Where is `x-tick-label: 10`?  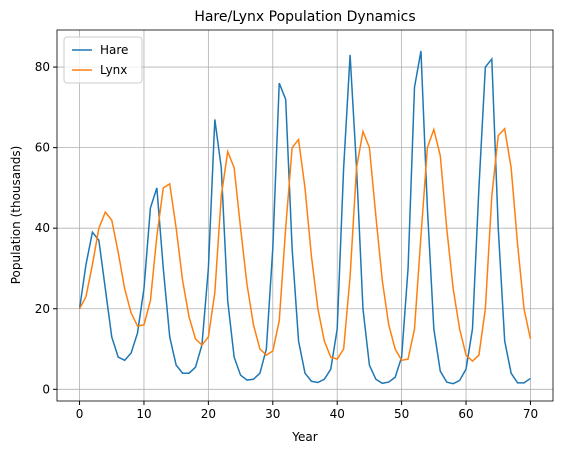
x-tick-label: 10 is located at coordinates (143, 414).